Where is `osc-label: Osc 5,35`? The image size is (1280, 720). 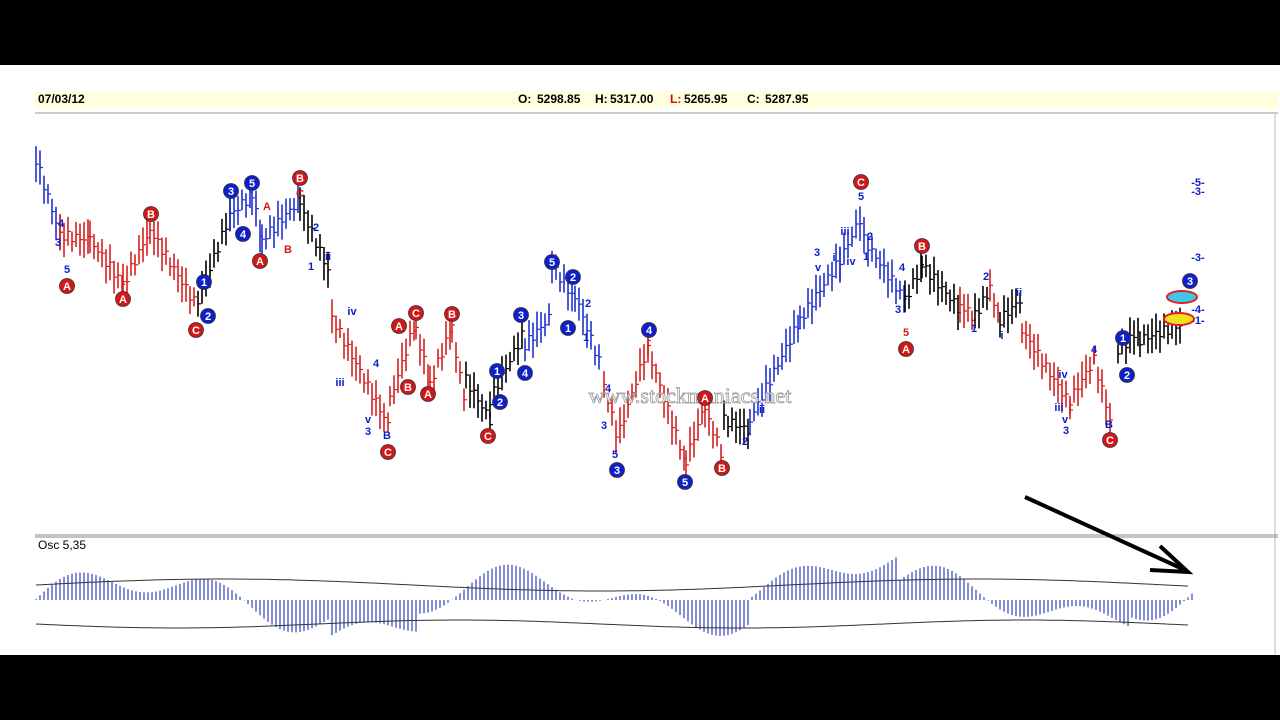 osc-label: Osc 5,35 is located at coordinates (62, 545).